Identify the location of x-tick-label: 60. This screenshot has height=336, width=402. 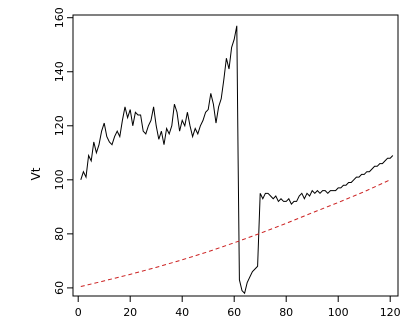
(234, 312).